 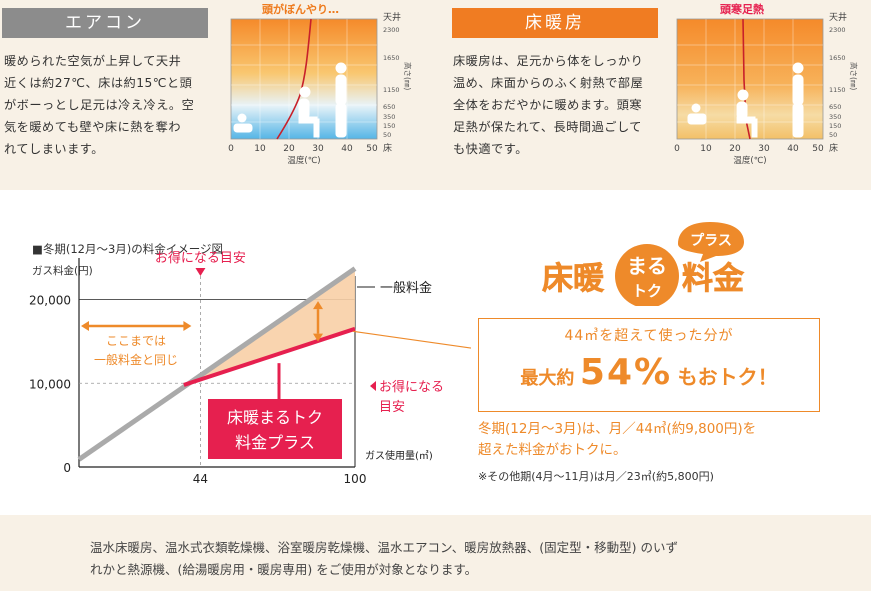 What do you see at coordinates (658, 440) in the screenshot?
I see `promo-description: 冬期(12月～3月)は、月／44㎥(約9,800円)を 超えた料金がおトクに。` at bounding box center [658, 440].